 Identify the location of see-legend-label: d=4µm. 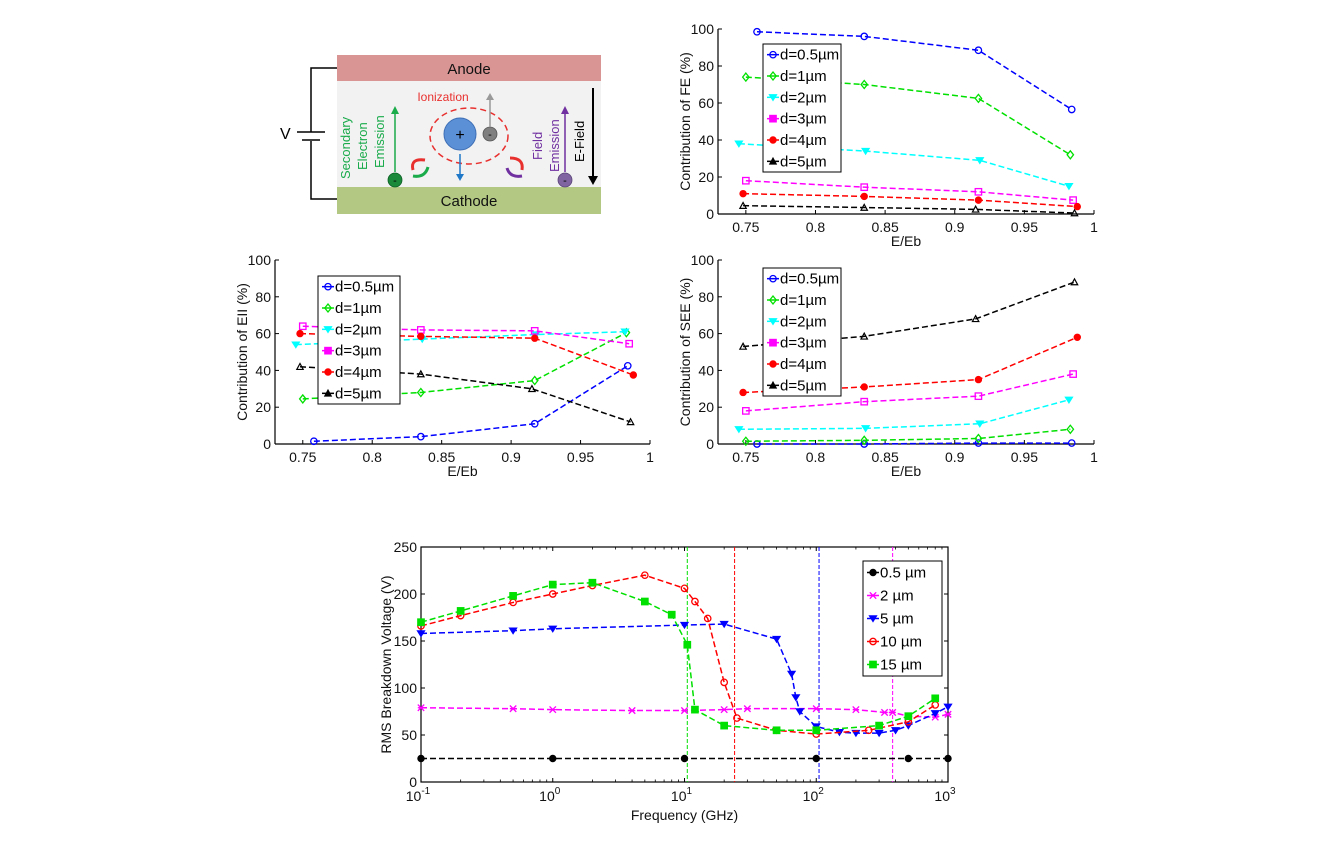
(803, 364).